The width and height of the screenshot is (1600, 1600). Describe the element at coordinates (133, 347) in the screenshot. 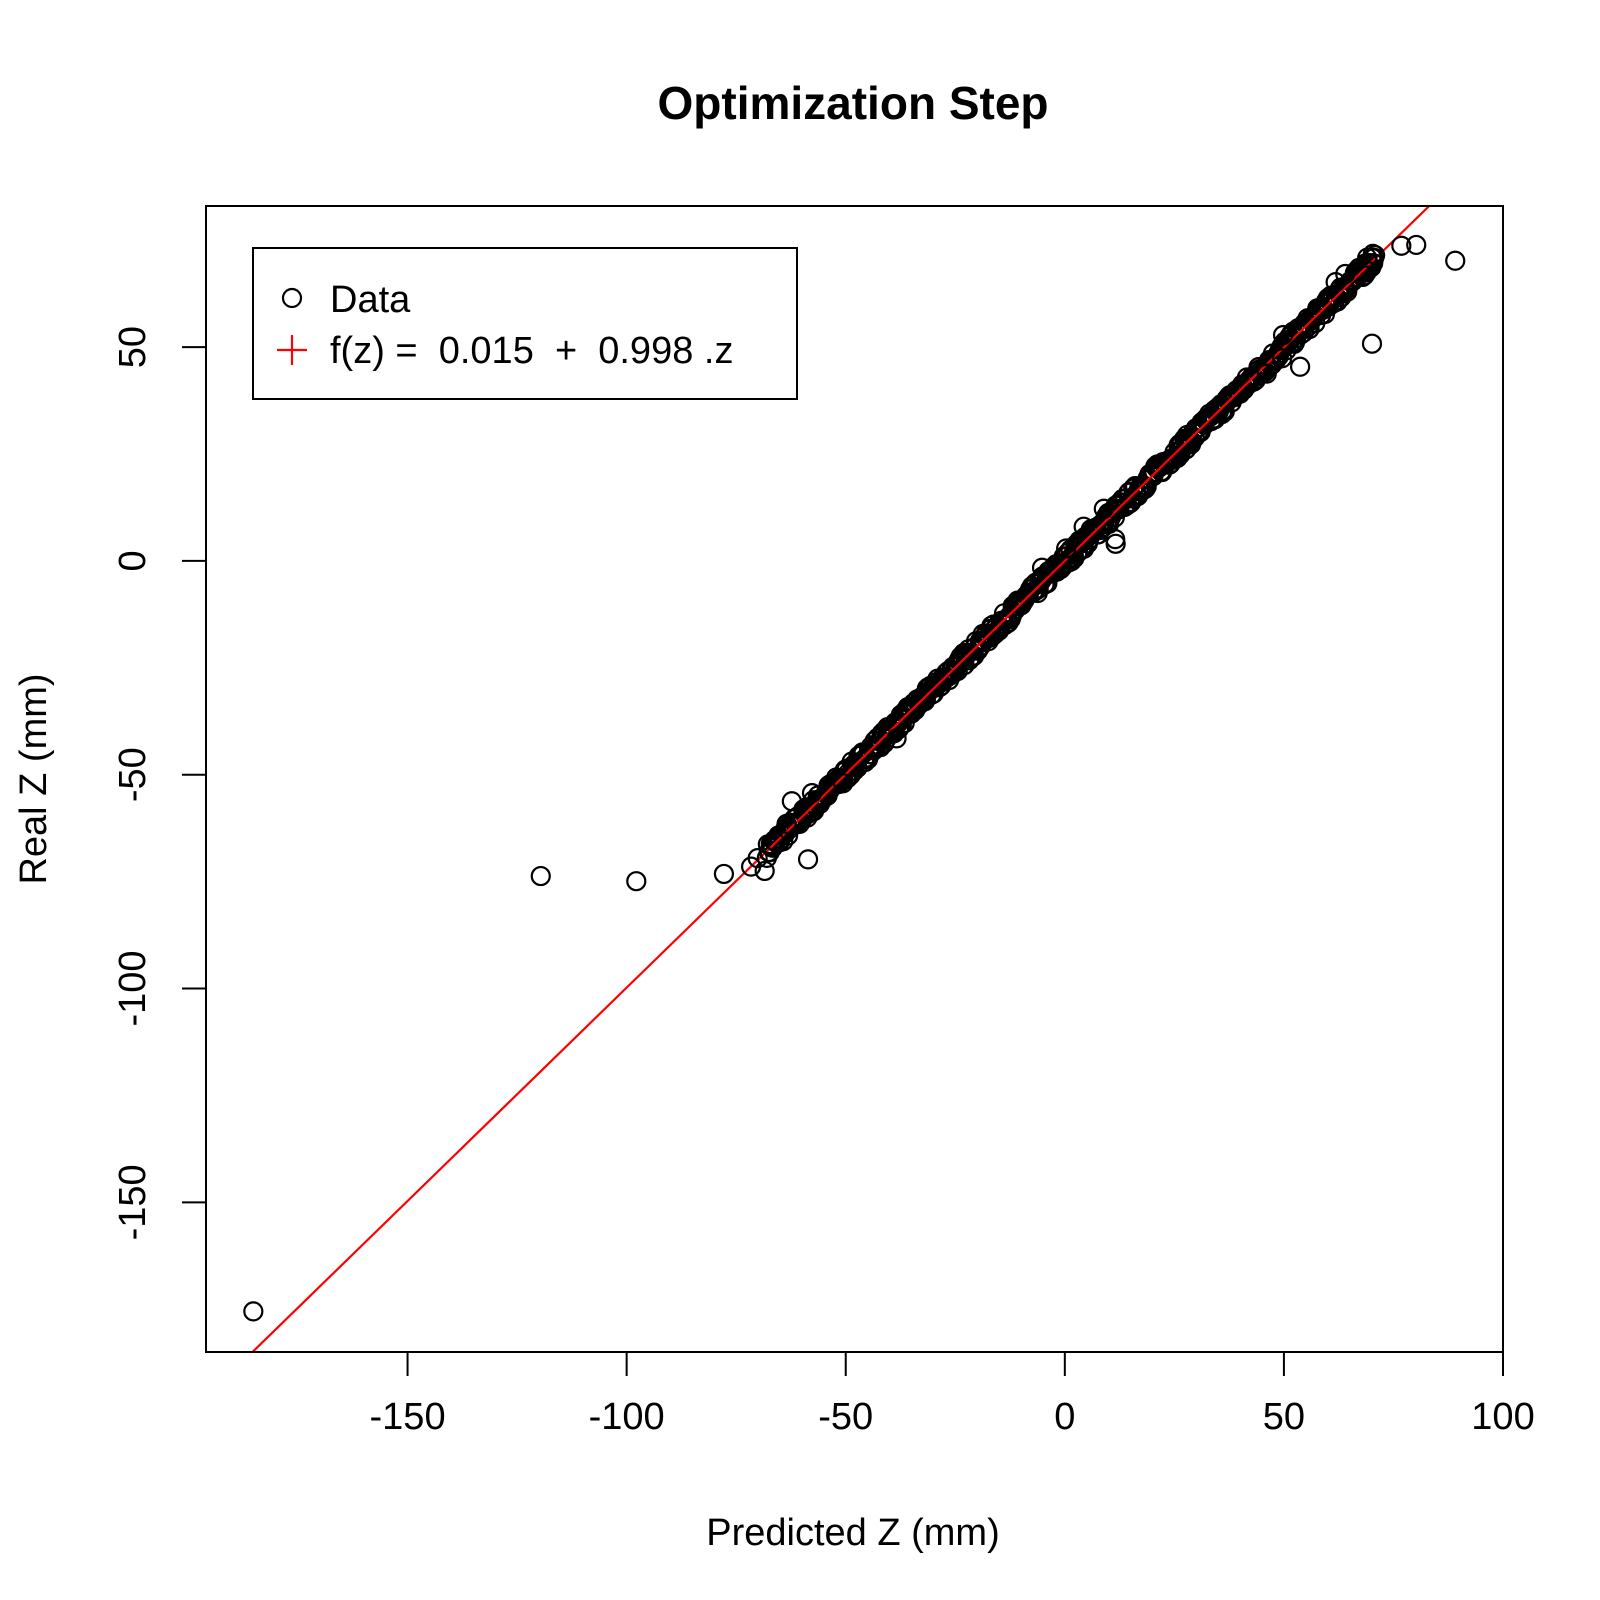

I see `y-tick-label: 50` at that location.